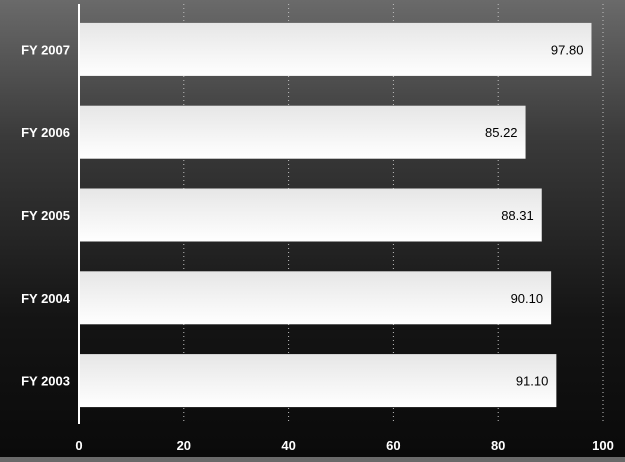  Describe the element at coordinates (288, 445) in the screenshot. I see `x-tick-label-2: 40` at that location.